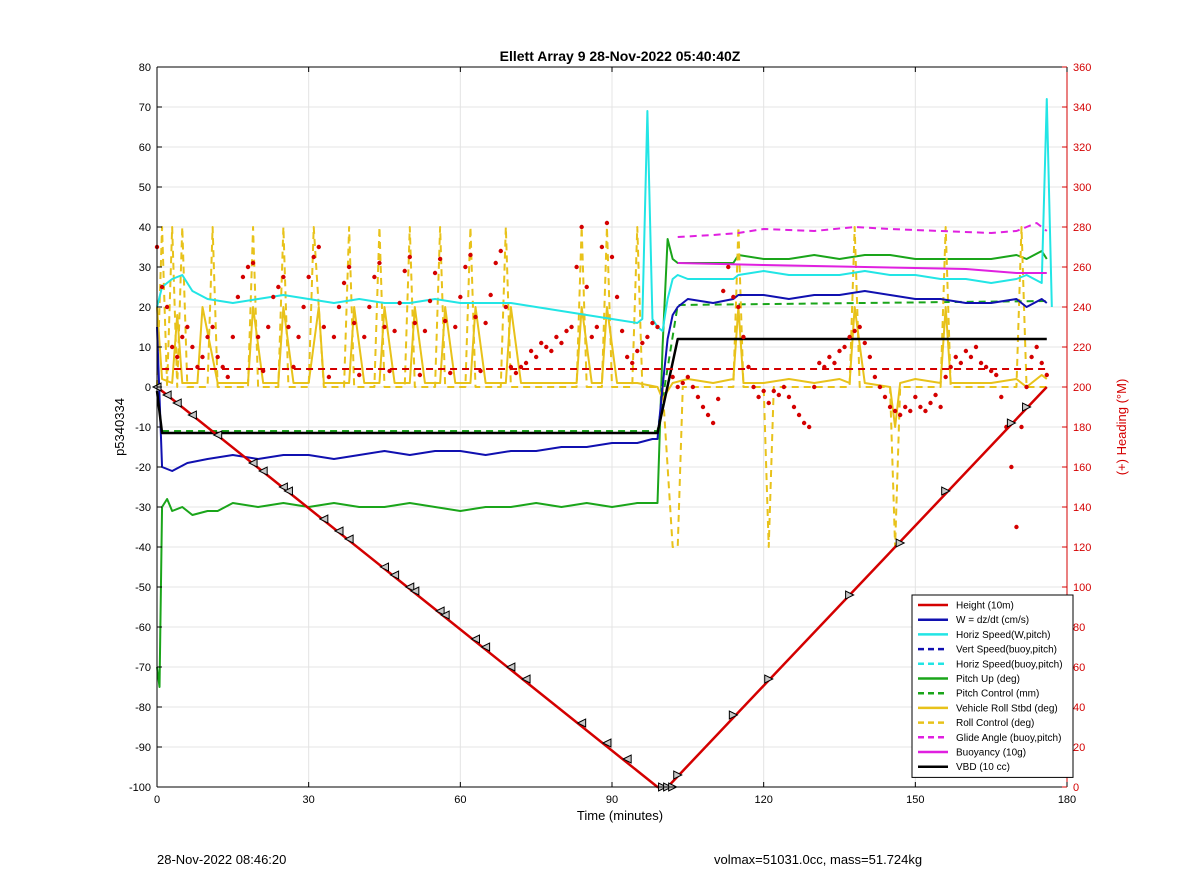 The image size is (1200, 885). I want to click on series-line-vbd-10-cc-, so click(601, 386).